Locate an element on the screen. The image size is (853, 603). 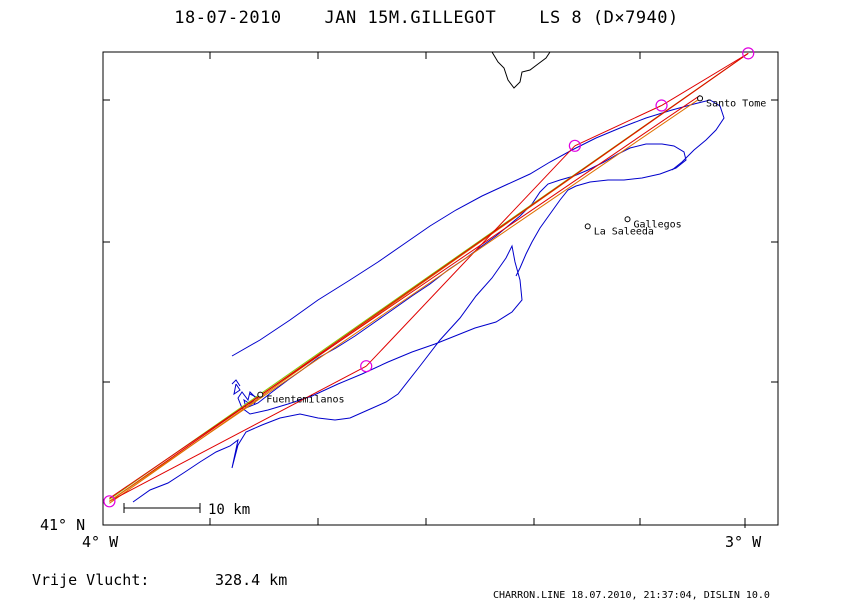
place-label: La Saleeda is located at coordinates (624, 231).